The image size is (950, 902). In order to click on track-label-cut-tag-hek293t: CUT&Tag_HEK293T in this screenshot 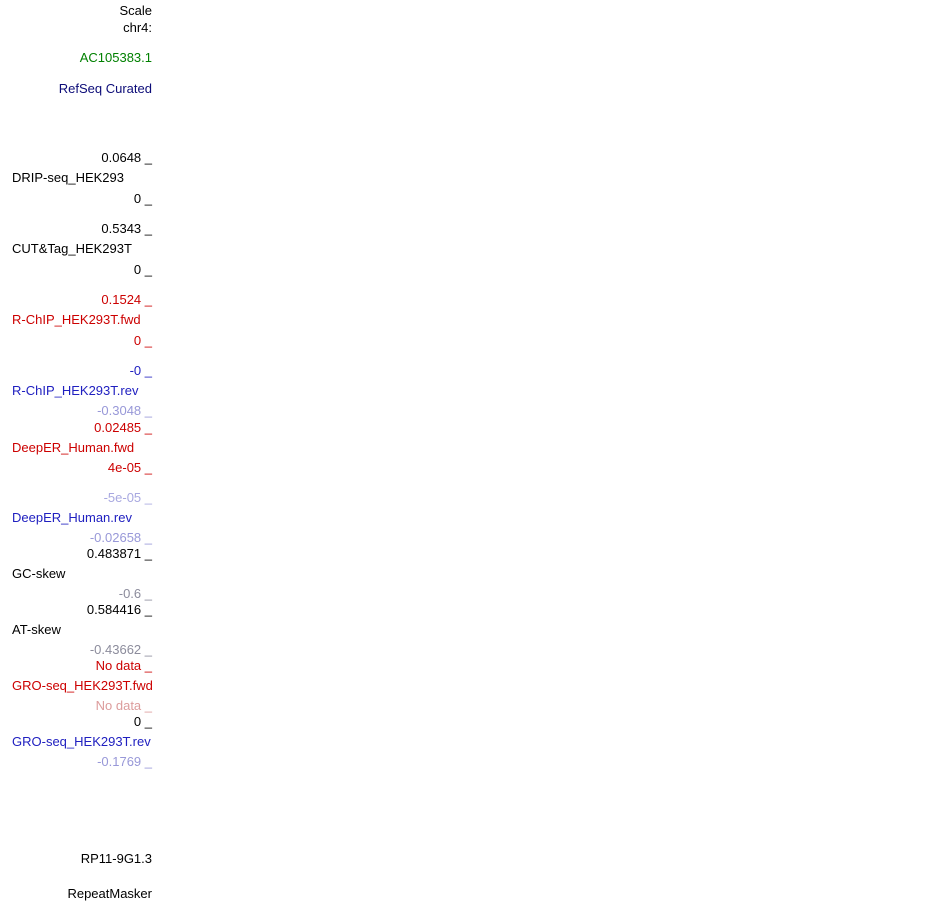, I will do `click(72, 248)`.